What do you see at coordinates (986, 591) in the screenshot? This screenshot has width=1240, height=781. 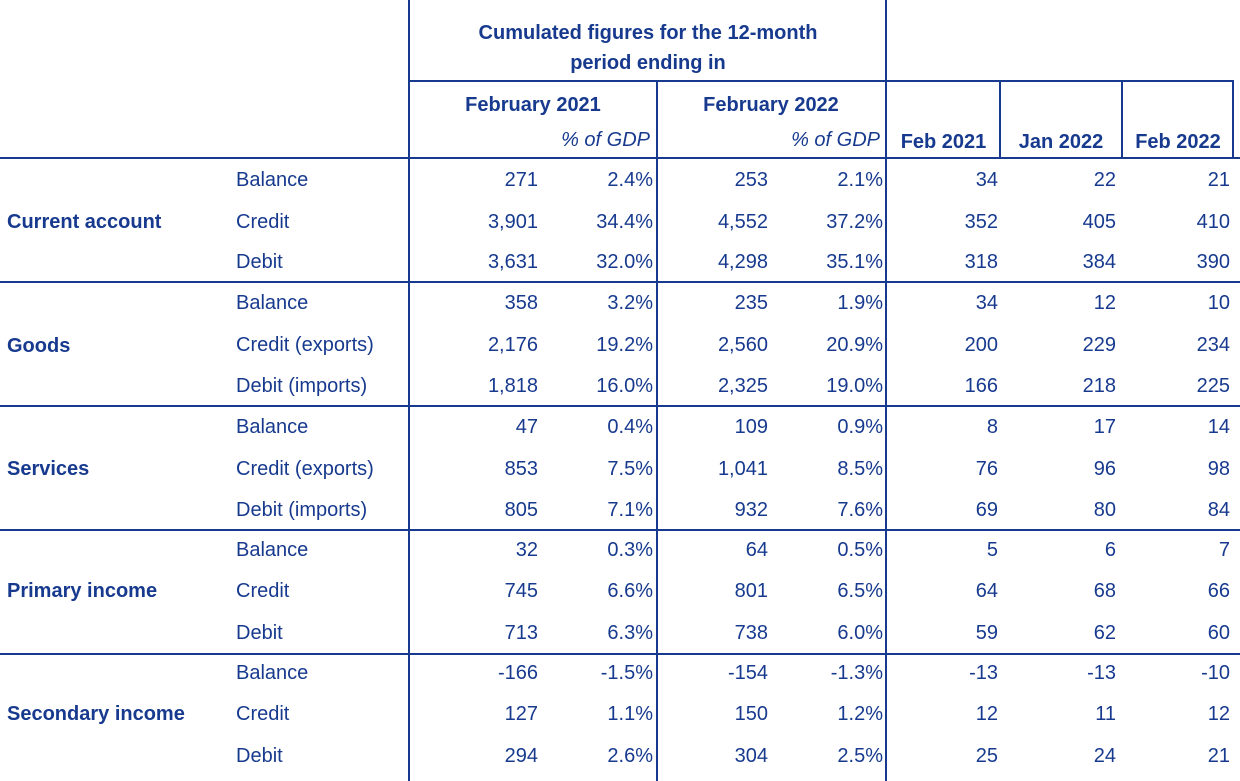 I see `cell-month-1: 64` at bounding box center [986, 591].